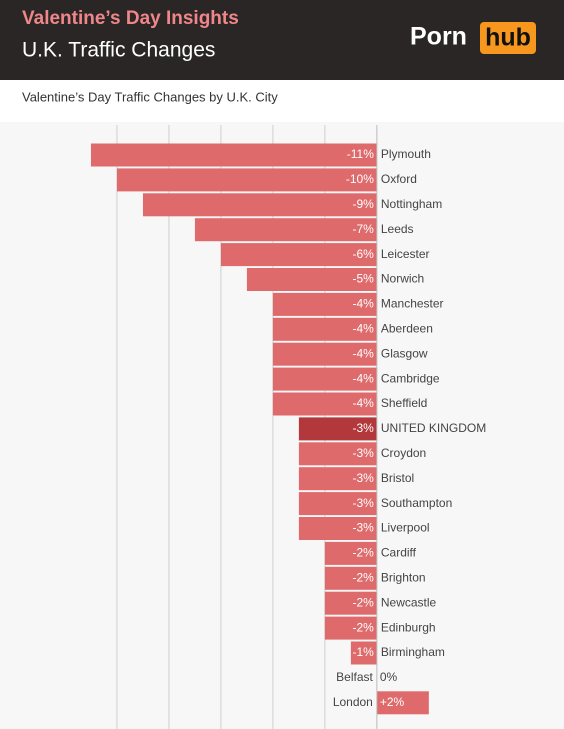 This screenshot has height=729, width=564. What do you see at coordinates (407, 328) in the screenshot?
I see `category-label: Aberdeen` at bounding box center [407, 328].